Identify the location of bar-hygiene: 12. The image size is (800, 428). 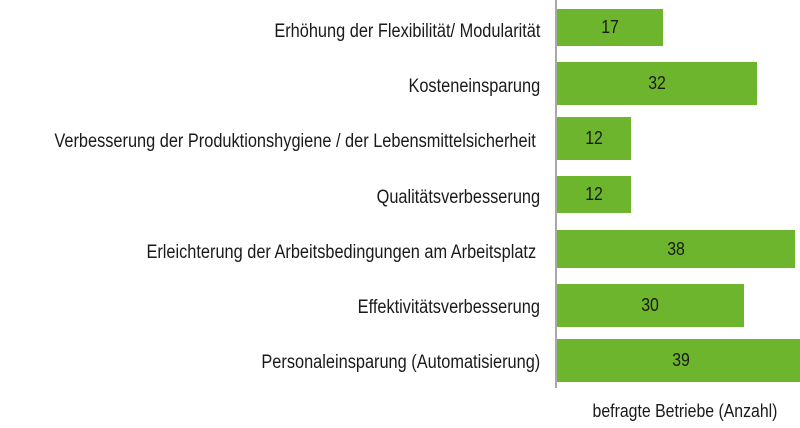
(594, 138).